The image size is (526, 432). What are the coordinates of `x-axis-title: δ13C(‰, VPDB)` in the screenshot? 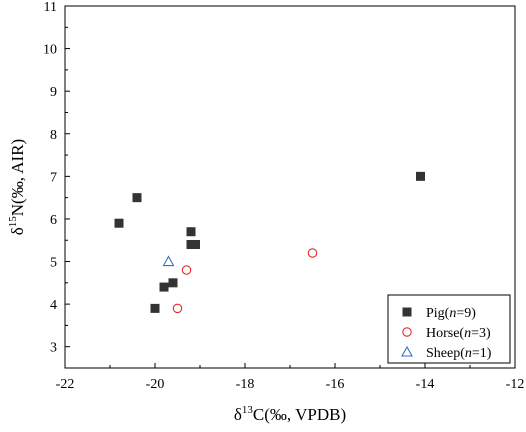 It's located at (290, 414).